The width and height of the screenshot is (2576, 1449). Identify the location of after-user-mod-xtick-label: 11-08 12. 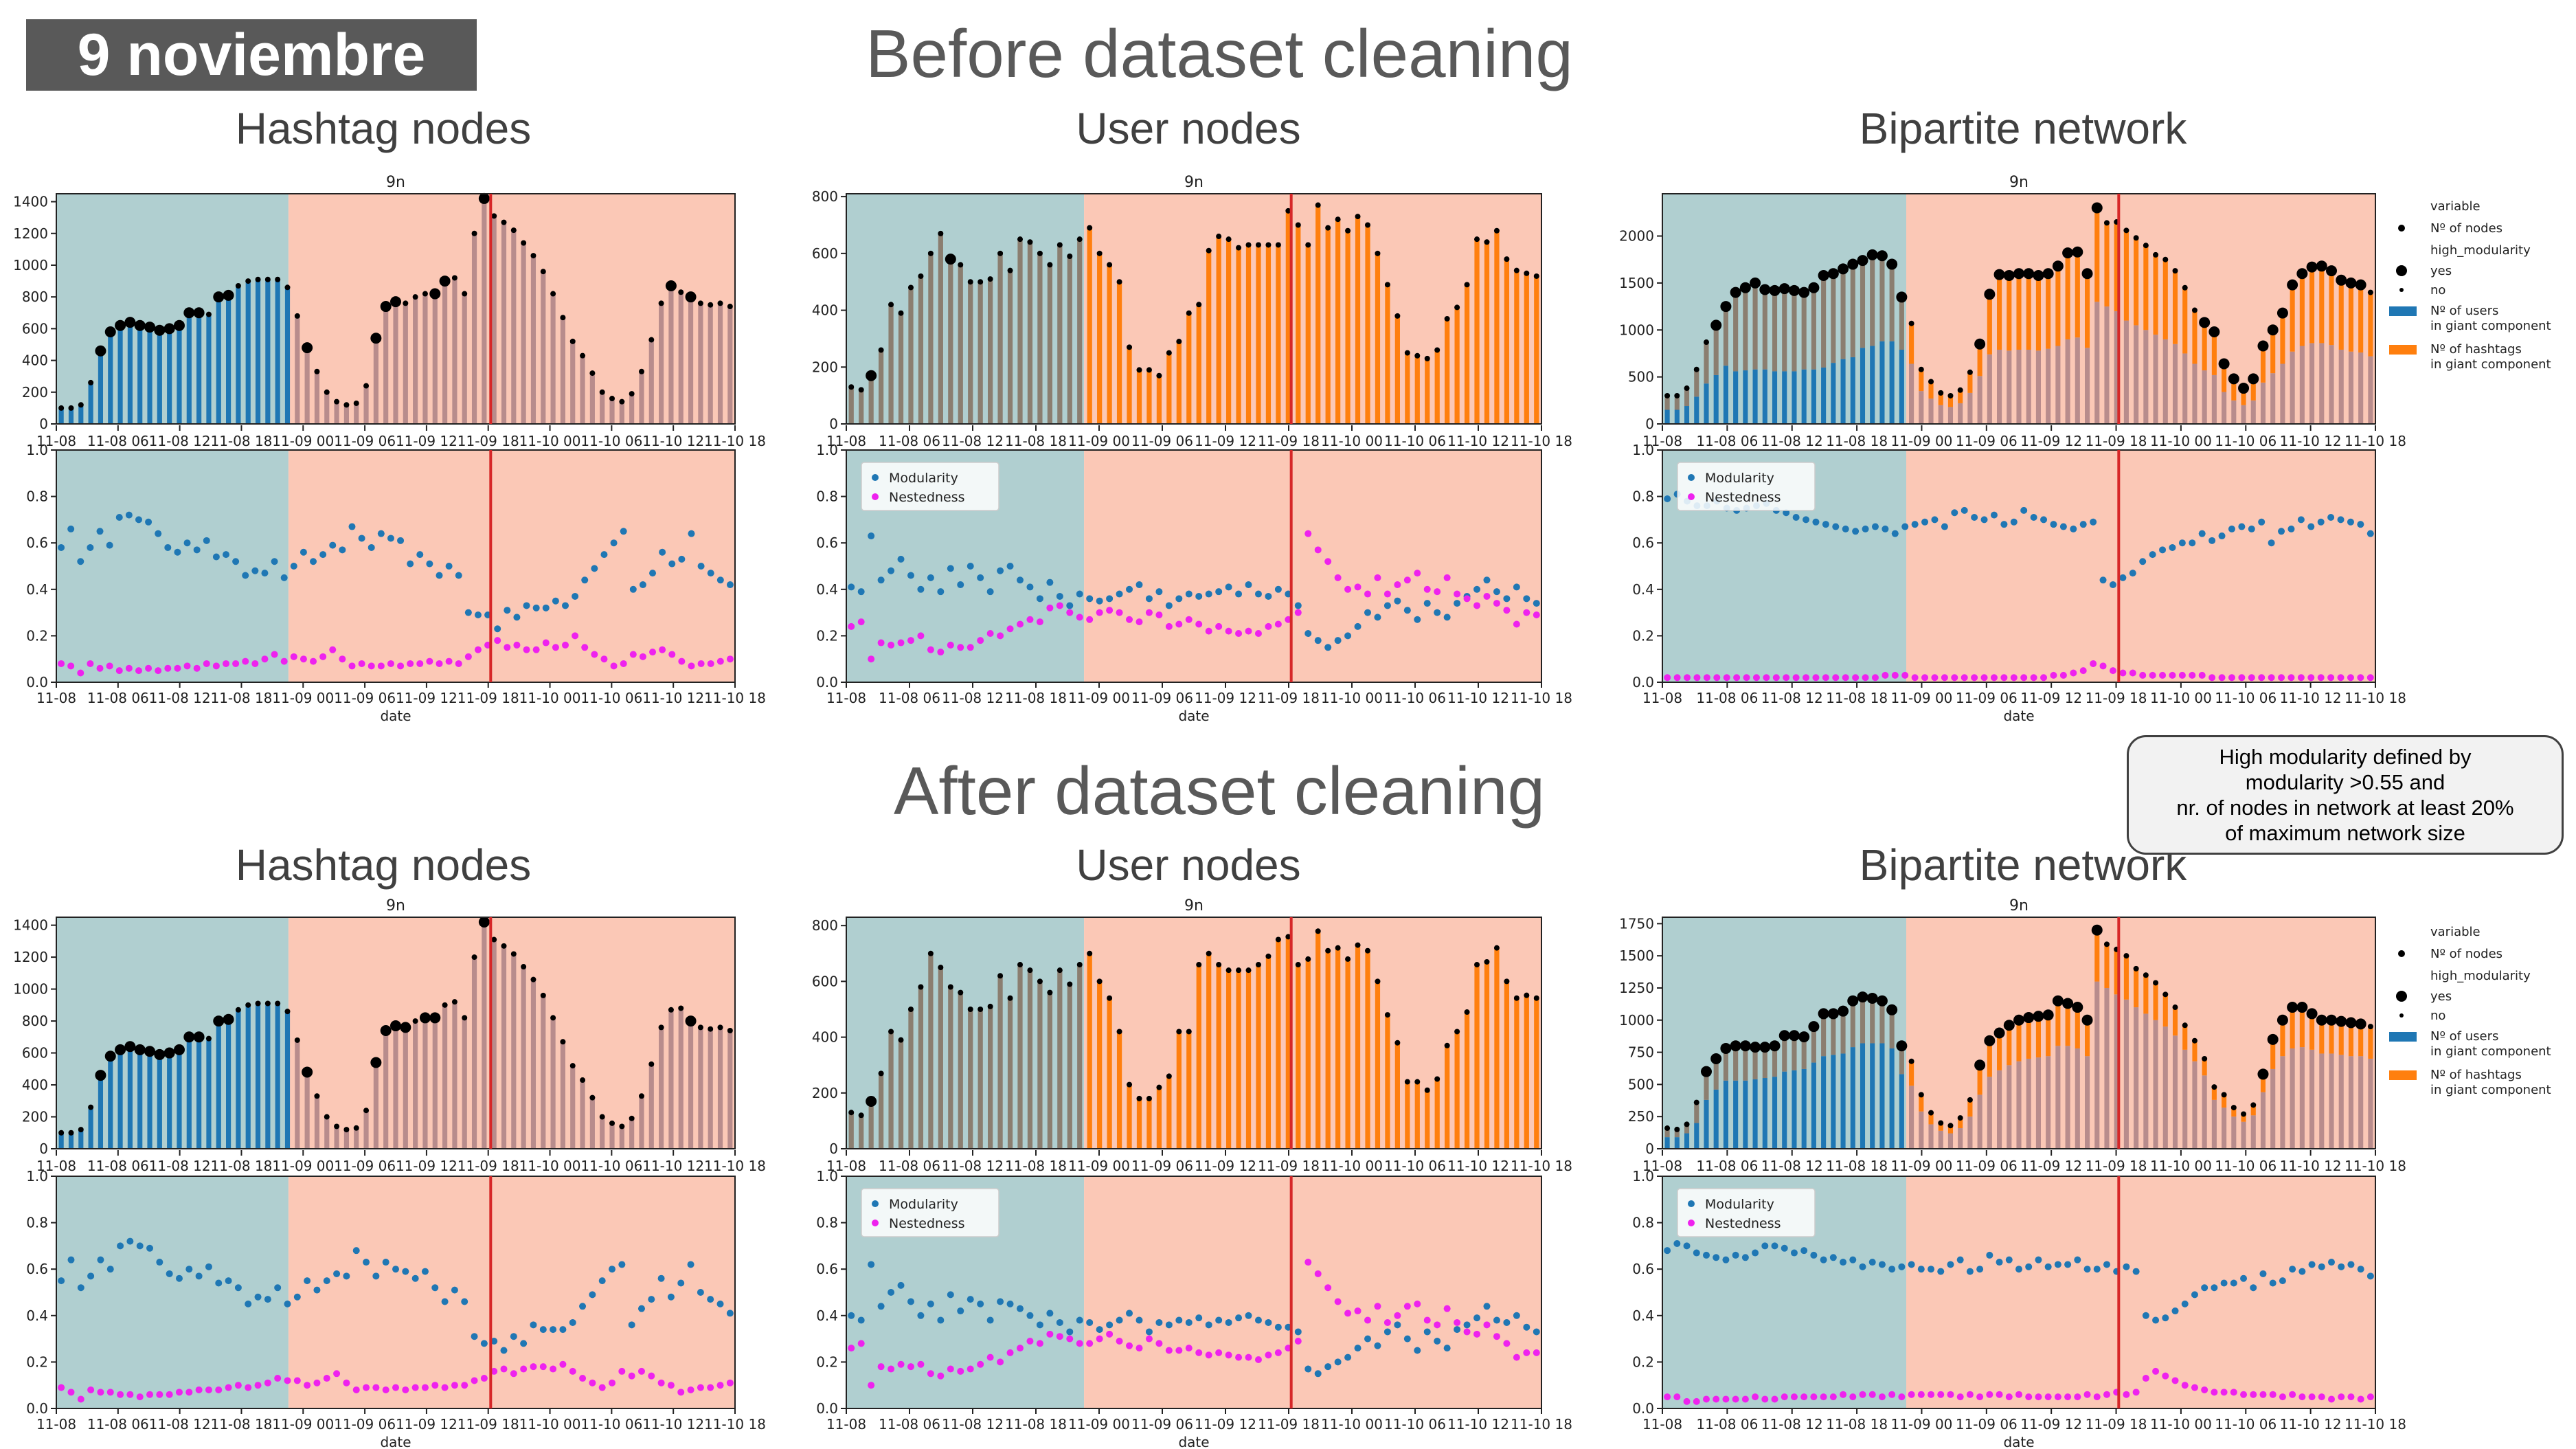
(973, 1424).